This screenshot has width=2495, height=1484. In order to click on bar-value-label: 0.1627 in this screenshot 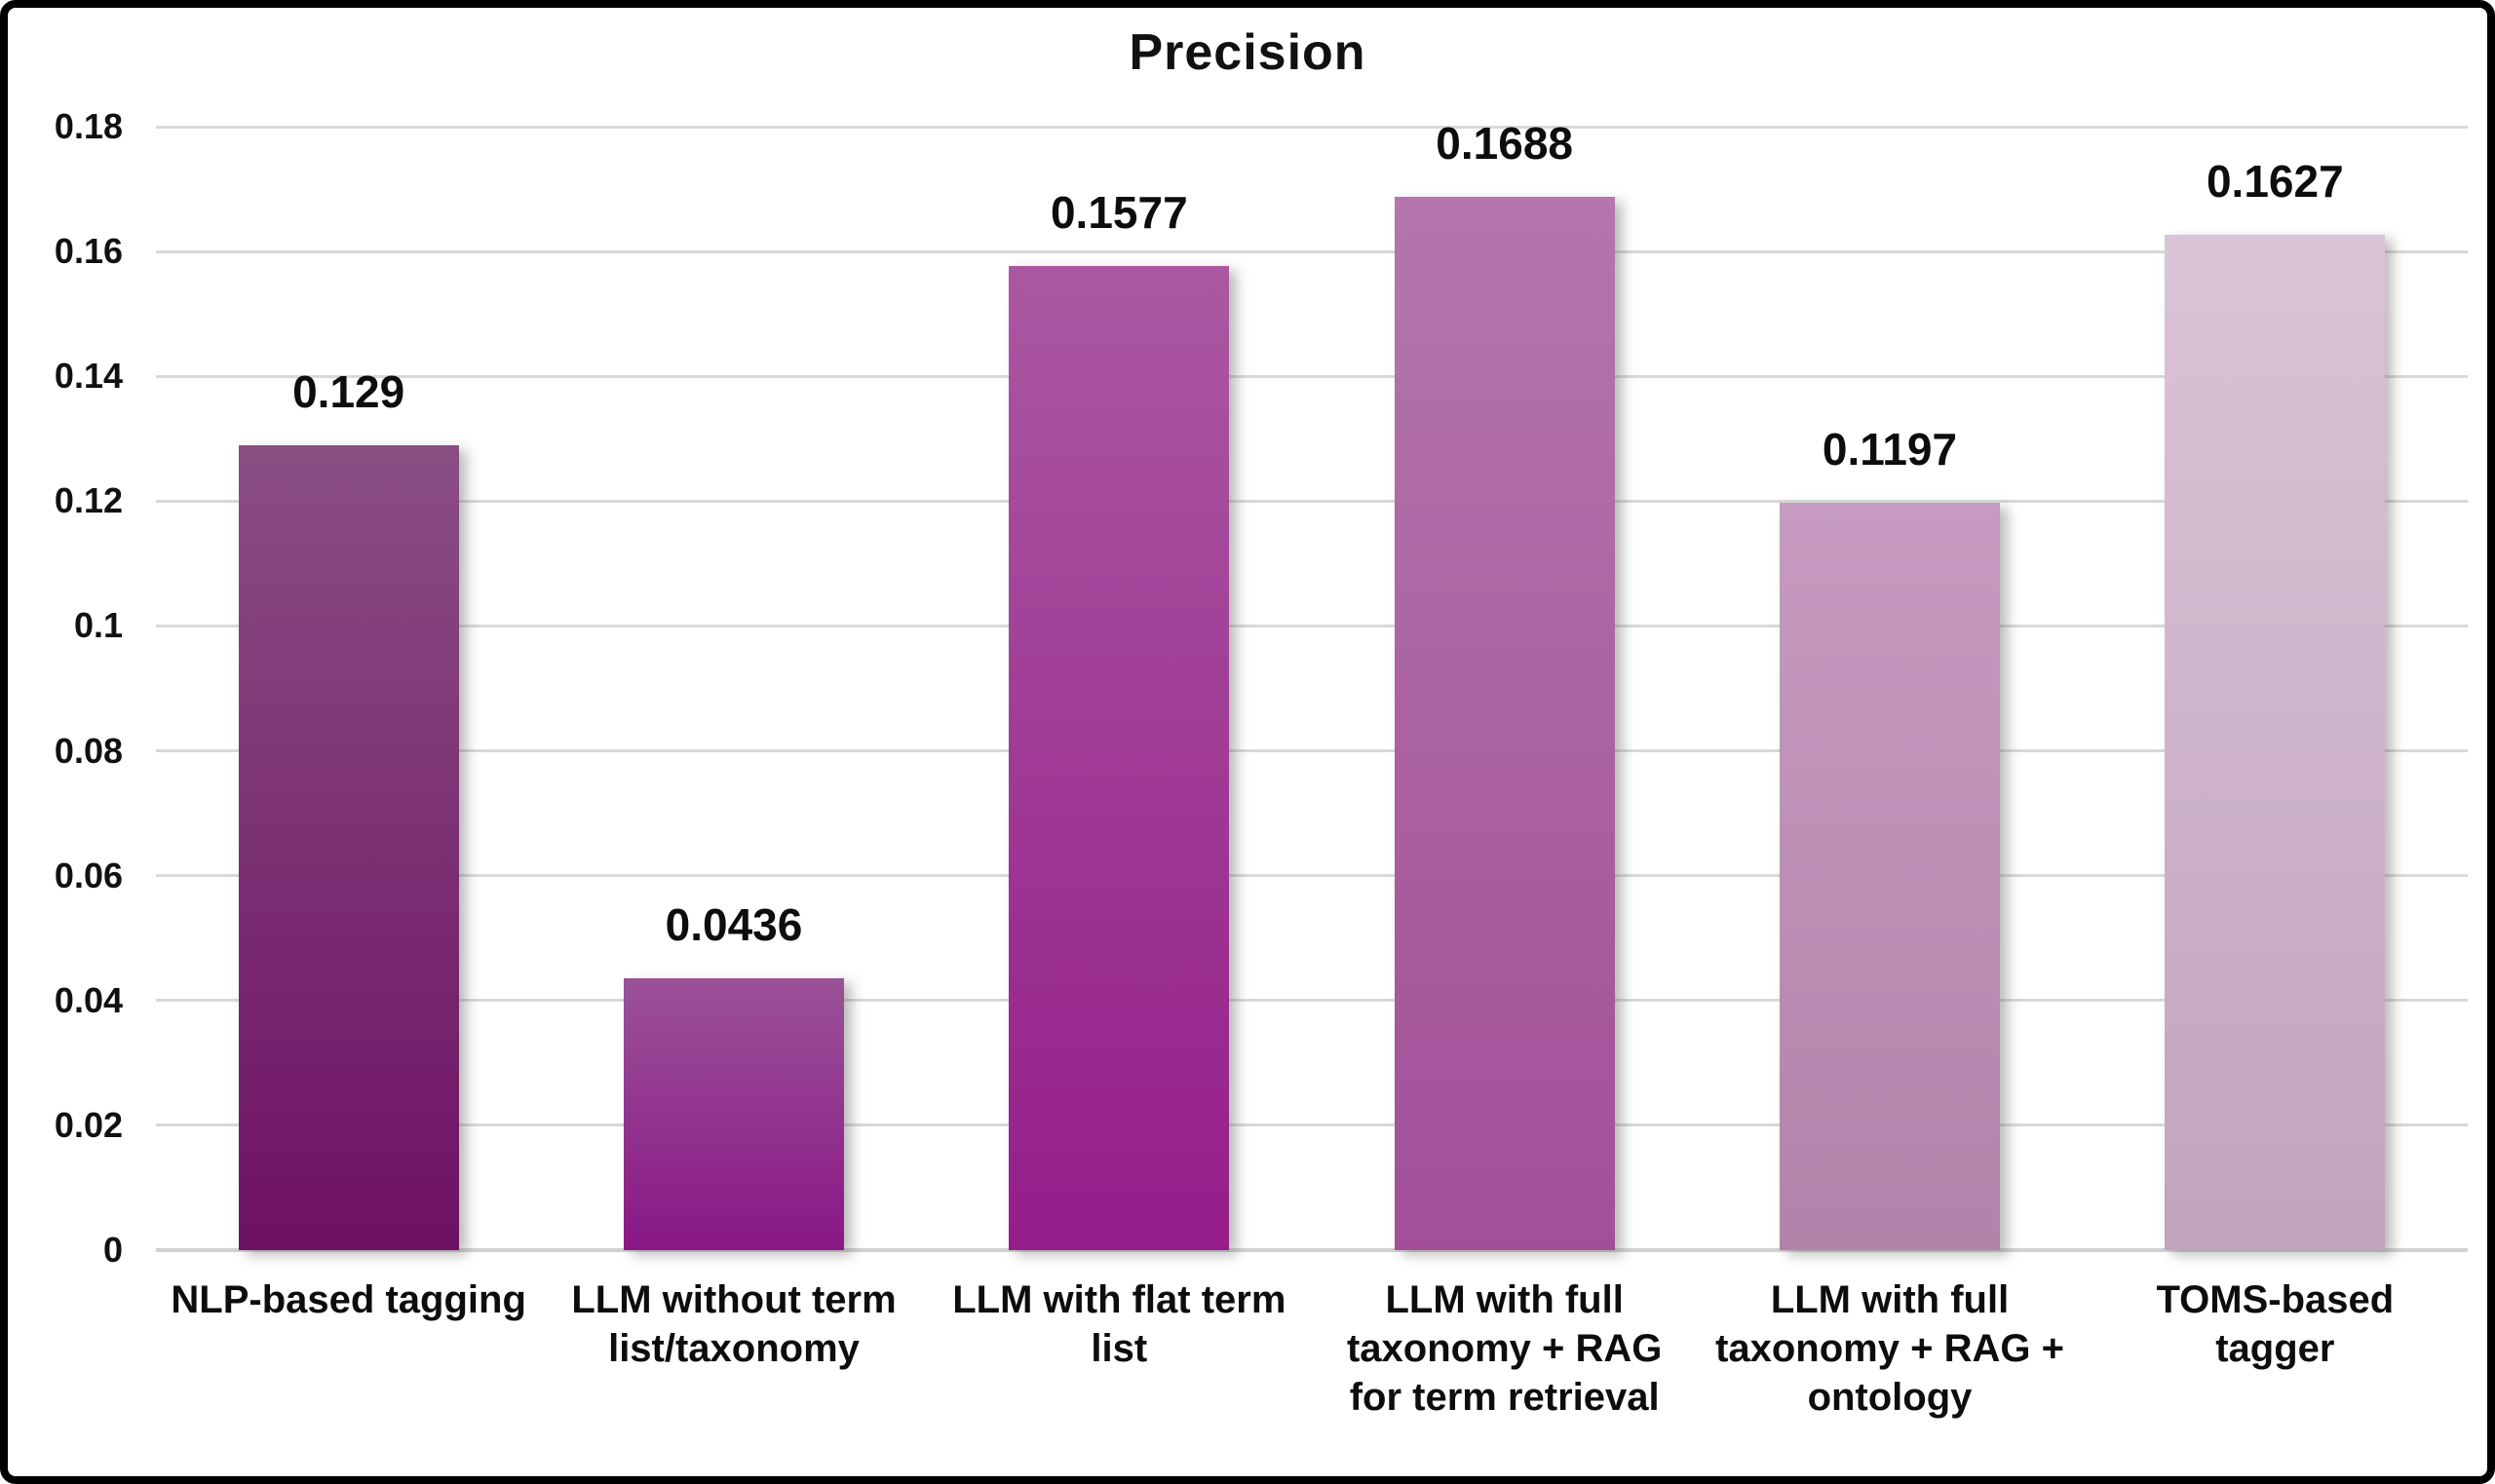, I will do `click(2275, 181)`.